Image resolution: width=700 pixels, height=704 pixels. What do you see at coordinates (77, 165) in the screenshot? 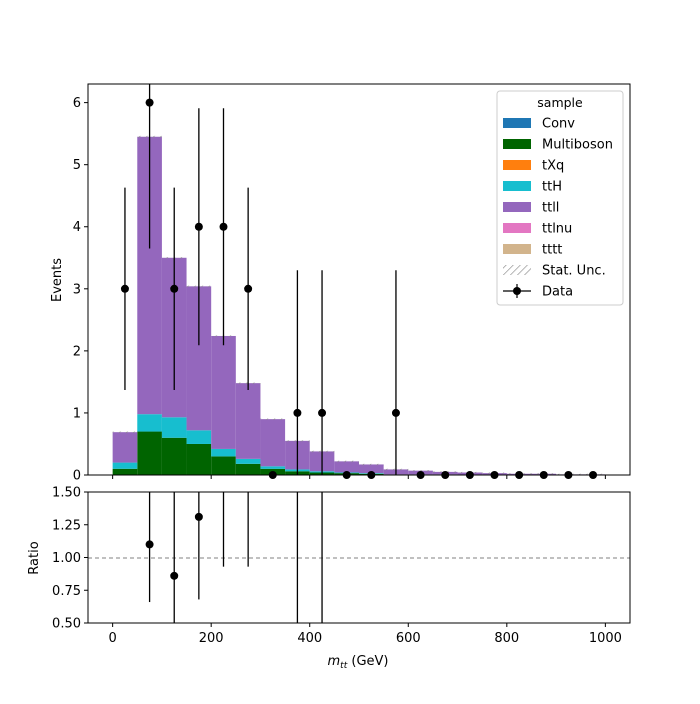
I see `y-tick-label: 5` at bounding box center [77, 165].